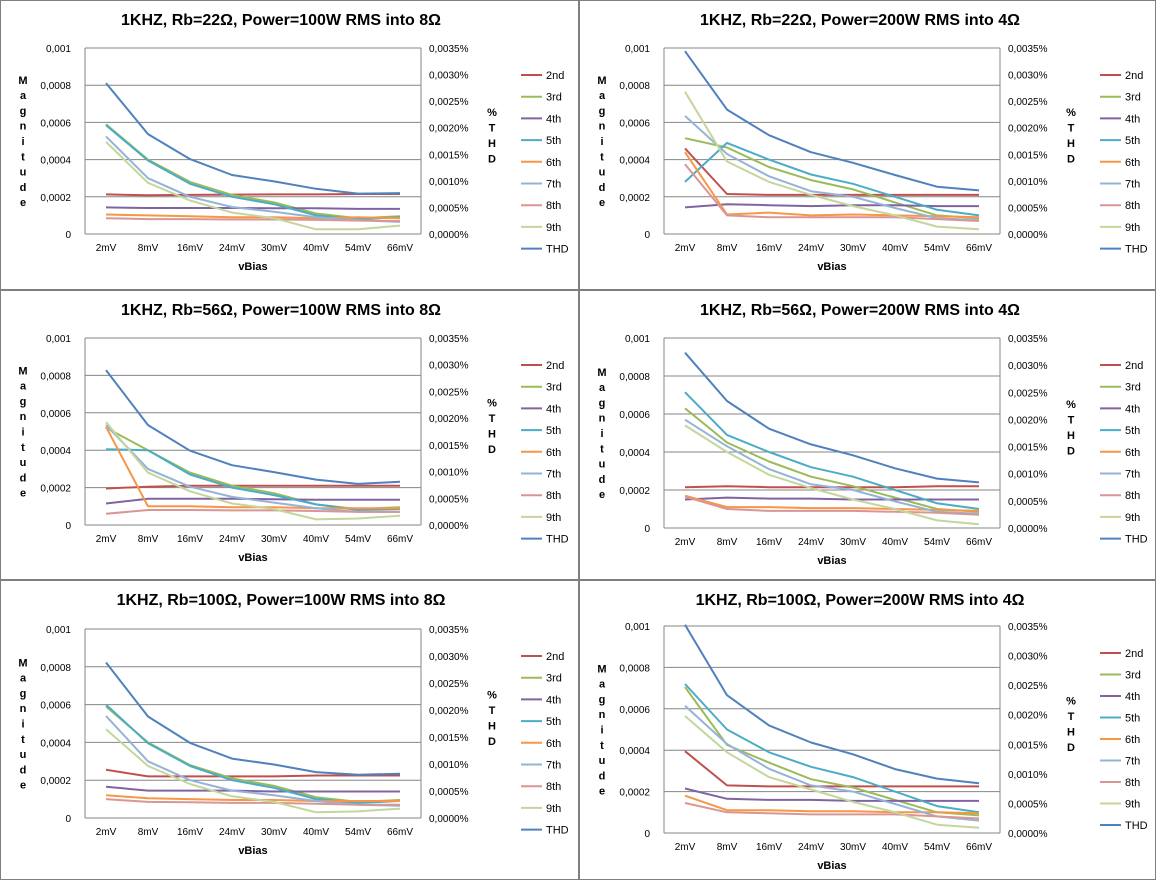  What do you see at coordinates (358, 248) in the screenshot?
I see `x-tick-label: 54mV` at bounding box center [358, 248].